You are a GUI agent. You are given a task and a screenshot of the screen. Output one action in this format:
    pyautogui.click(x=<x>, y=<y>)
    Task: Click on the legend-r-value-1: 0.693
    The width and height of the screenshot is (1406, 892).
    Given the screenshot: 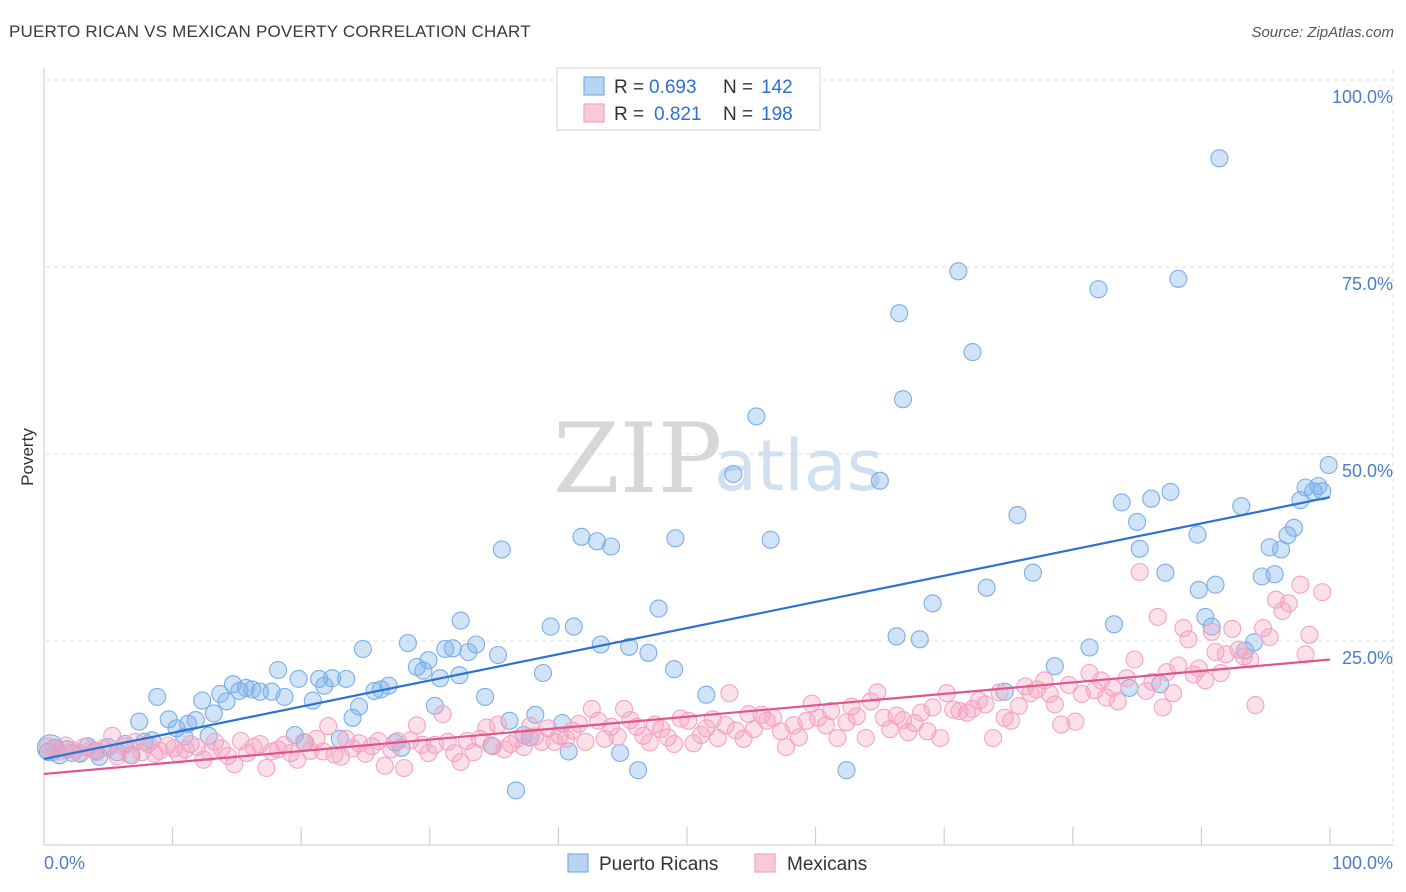 What is the action you would take?
    pyautogui.click(x=673, y=87)
    